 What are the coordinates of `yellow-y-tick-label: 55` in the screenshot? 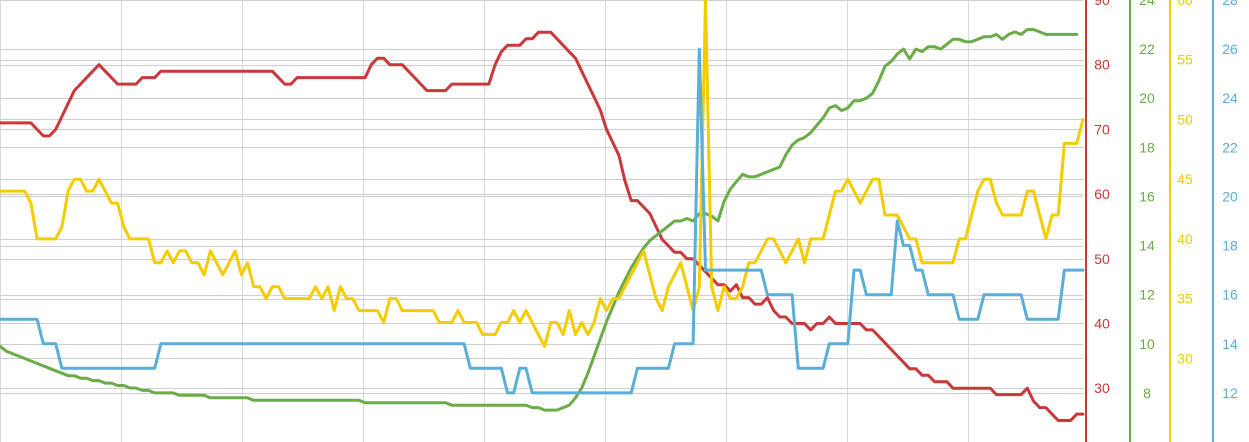 It's located at (1185, 60).